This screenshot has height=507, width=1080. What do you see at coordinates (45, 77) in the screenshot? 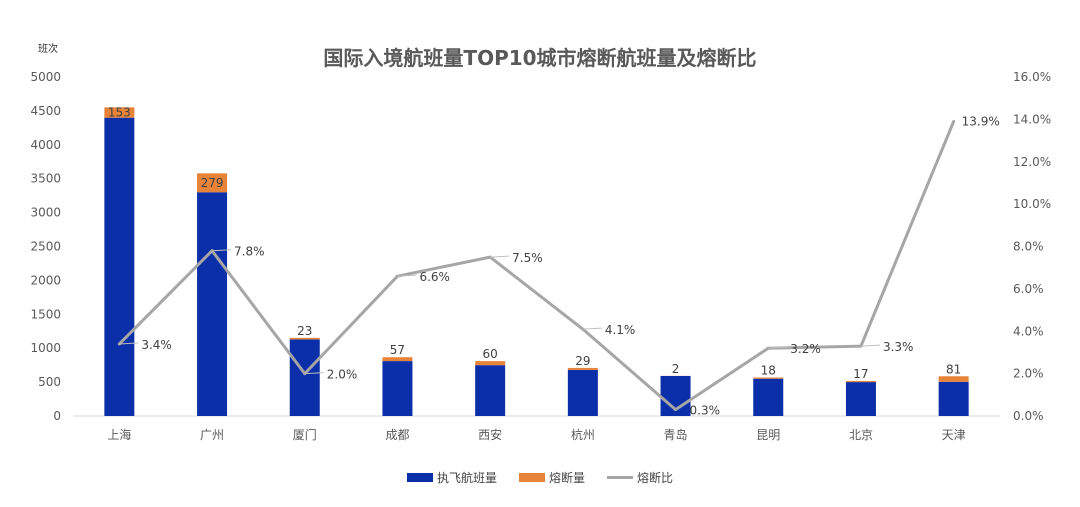
I see `y-tick-label: 5000` at bounding box center [45, 77].